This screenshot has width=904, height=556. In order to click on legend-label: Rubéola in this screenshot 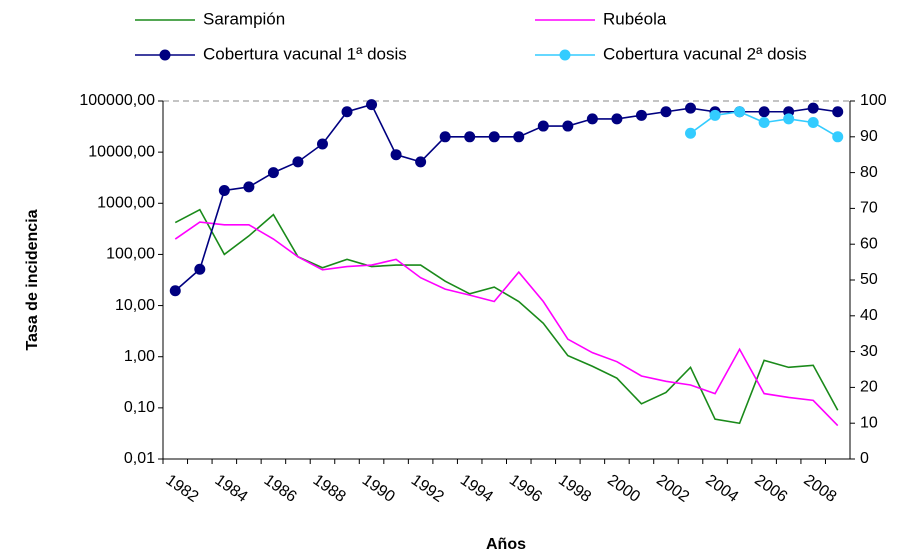, I will do `click(635, 18)`.